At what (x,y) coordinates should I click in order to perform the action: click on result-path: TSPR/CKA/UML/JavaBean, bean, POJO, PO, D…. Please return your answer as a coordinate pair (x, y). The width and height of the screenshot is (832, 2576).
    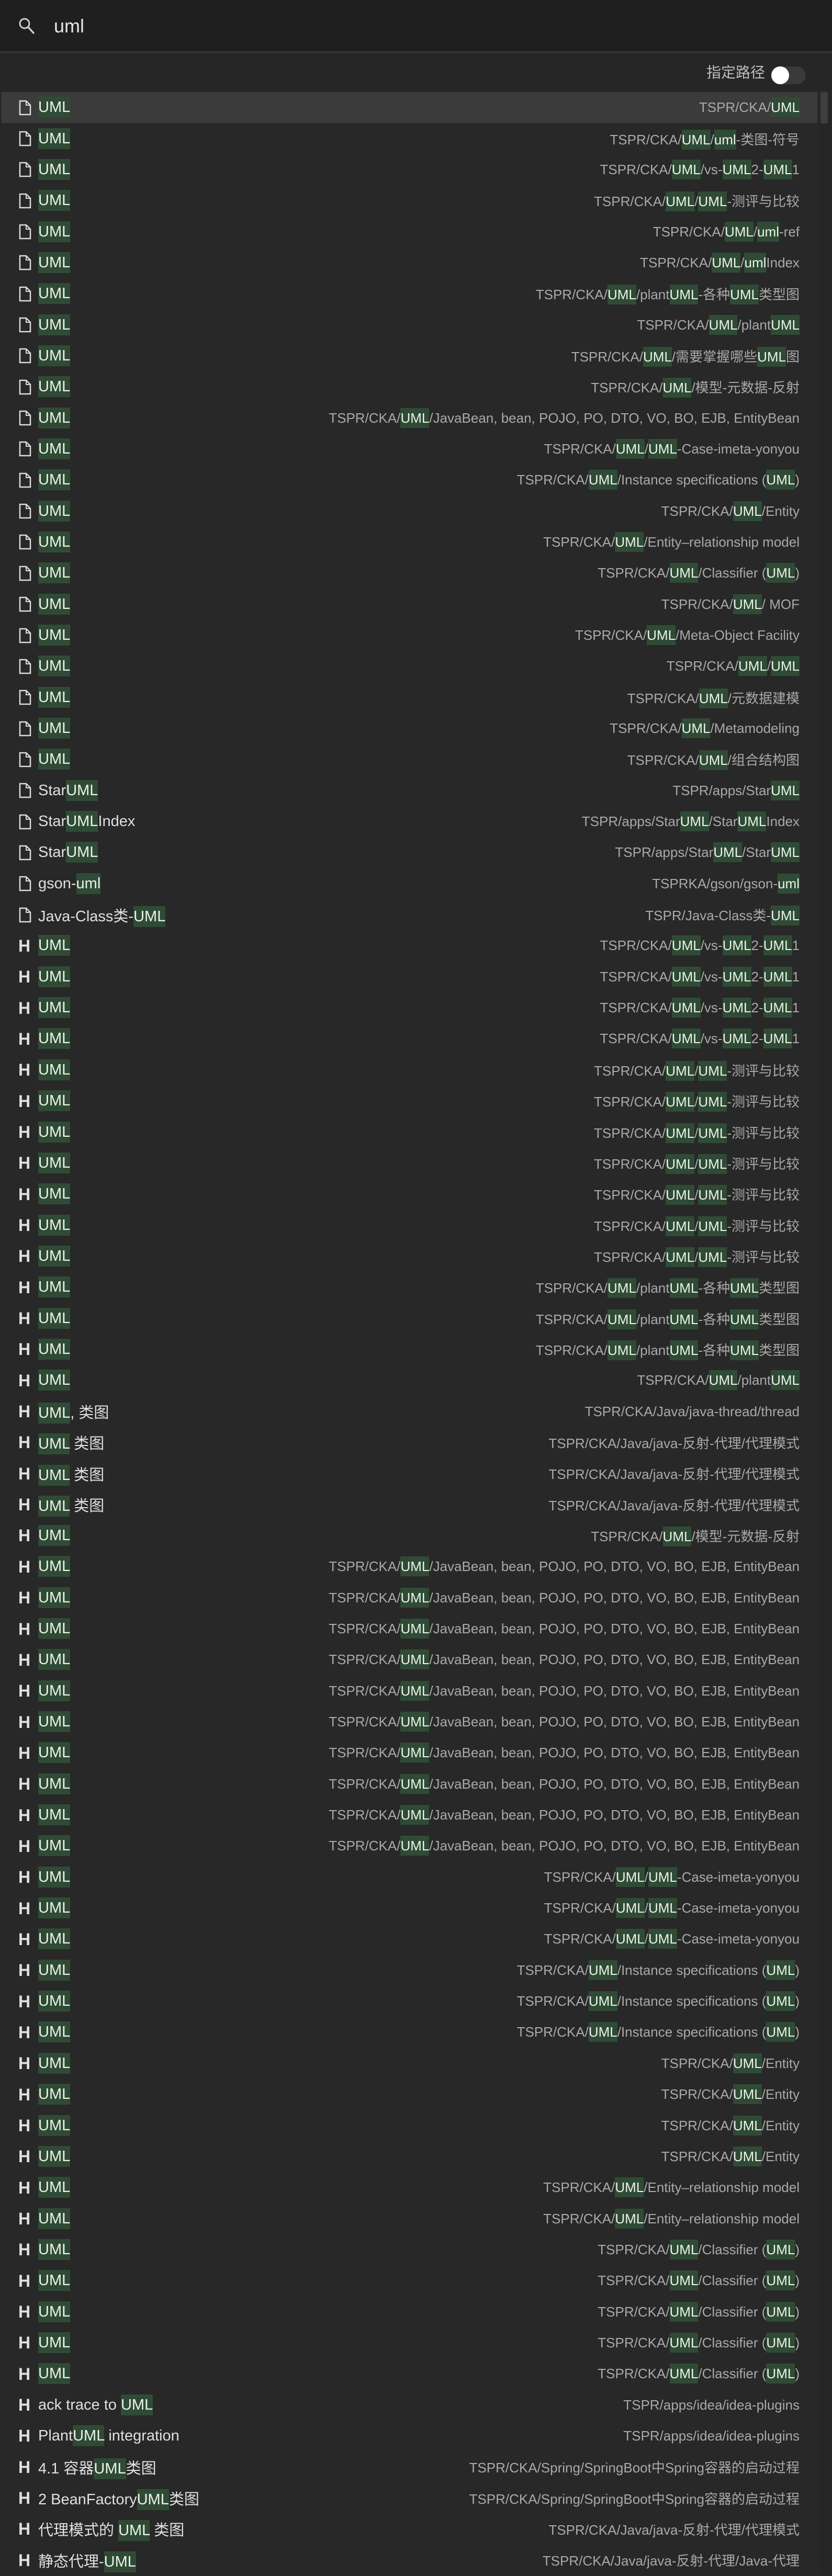
    Looking at the image, I should click on (564, 1846).